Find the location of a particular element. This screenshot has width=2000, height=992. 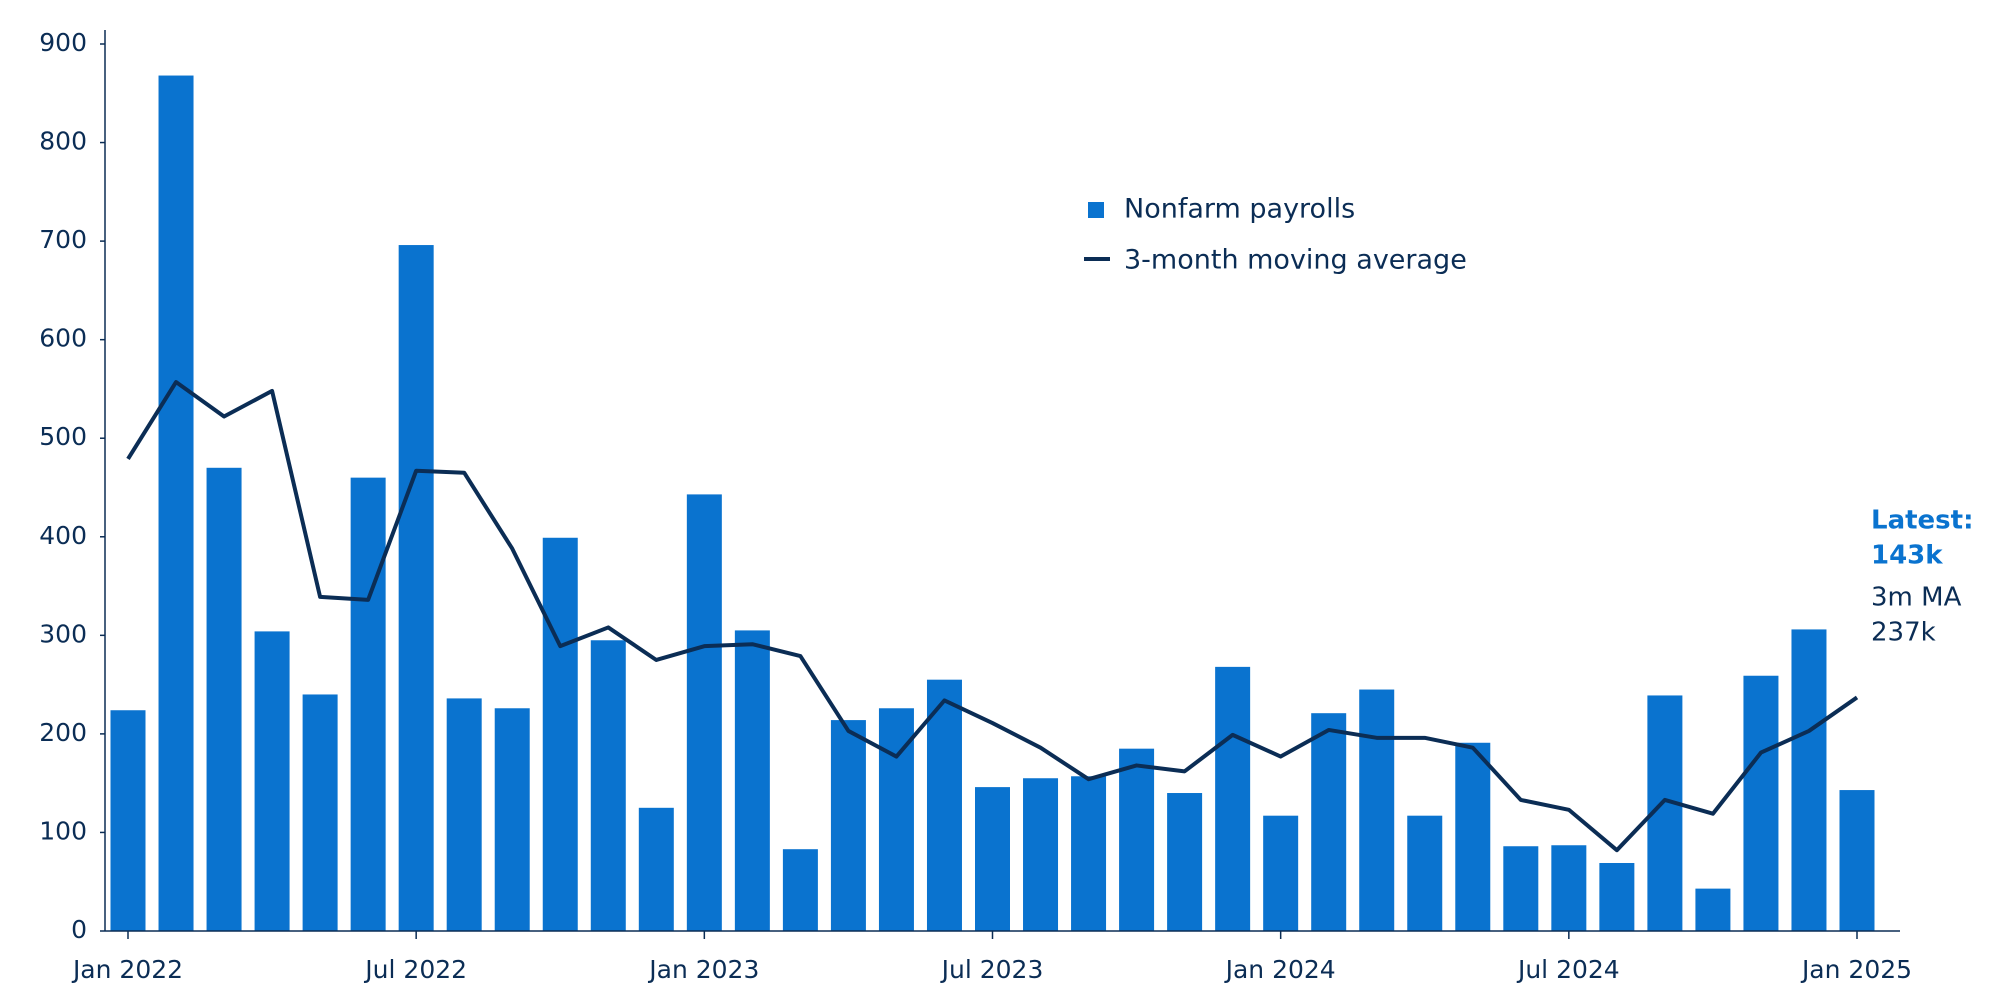

x-tick-label: Jul 2024 is located at coordinates (1568, 969).